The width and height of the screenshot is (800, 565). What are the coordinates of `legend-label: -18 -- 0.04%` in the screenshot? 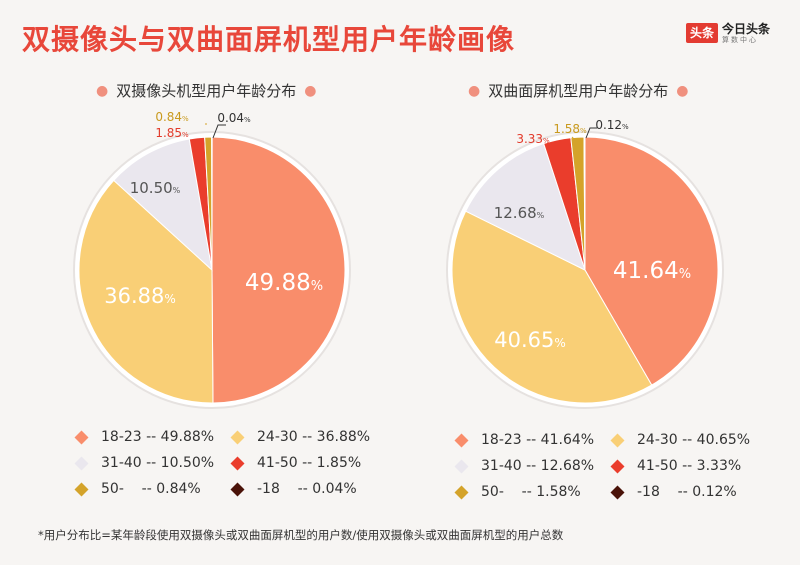 It's located at (307, 489).